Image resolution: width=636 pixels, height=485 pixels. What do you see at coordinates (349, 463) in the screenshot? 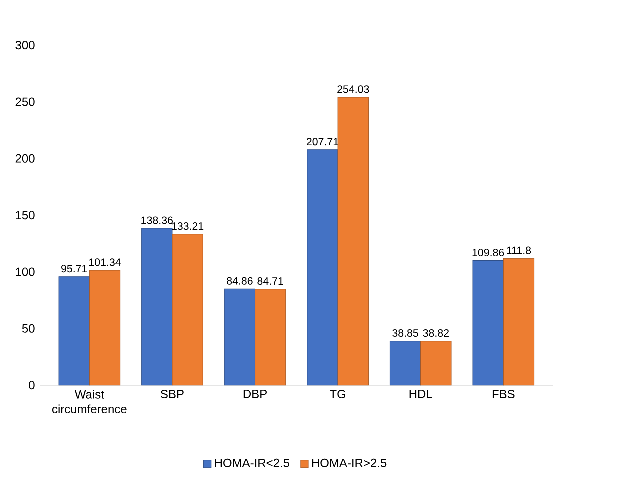
I see `legend-label: HOMA-IR>2.5` at bounding box center [349, 463].